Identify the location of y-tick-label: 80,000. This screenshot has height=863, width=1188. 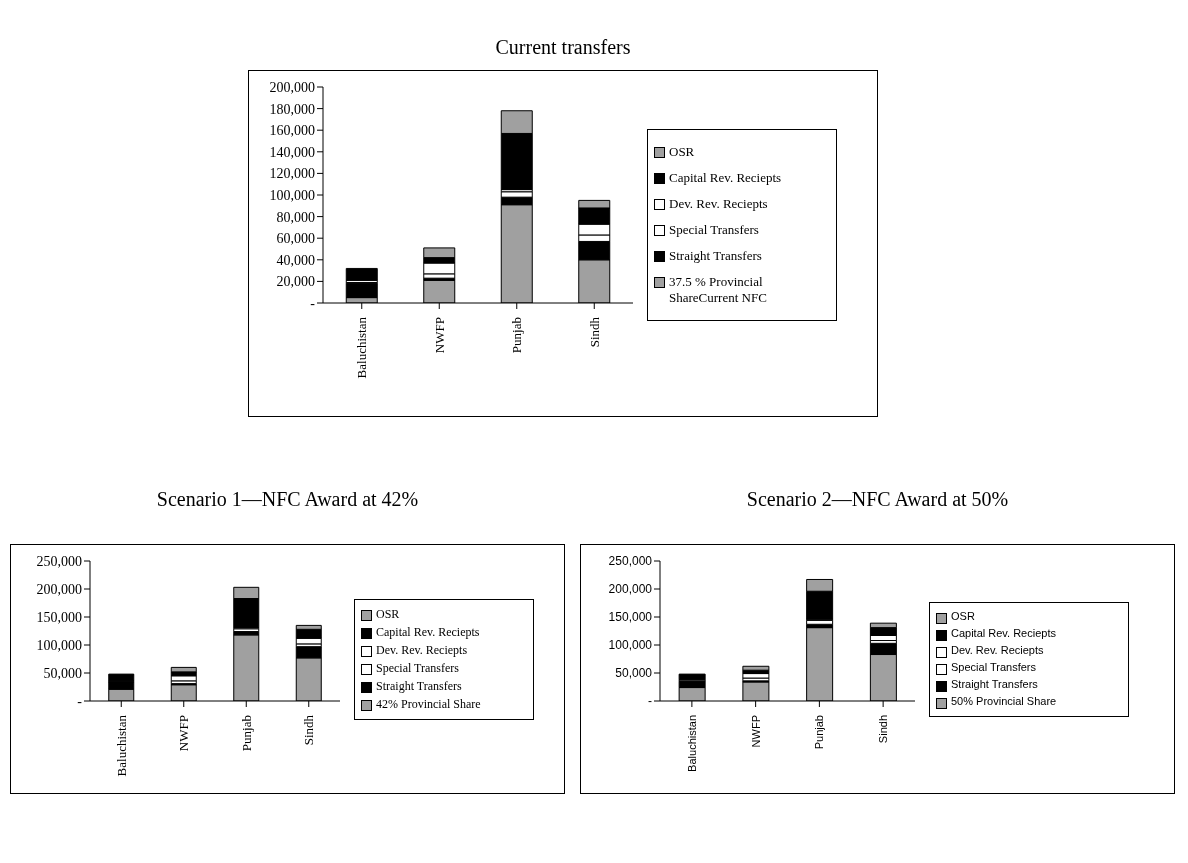
(295, 217).